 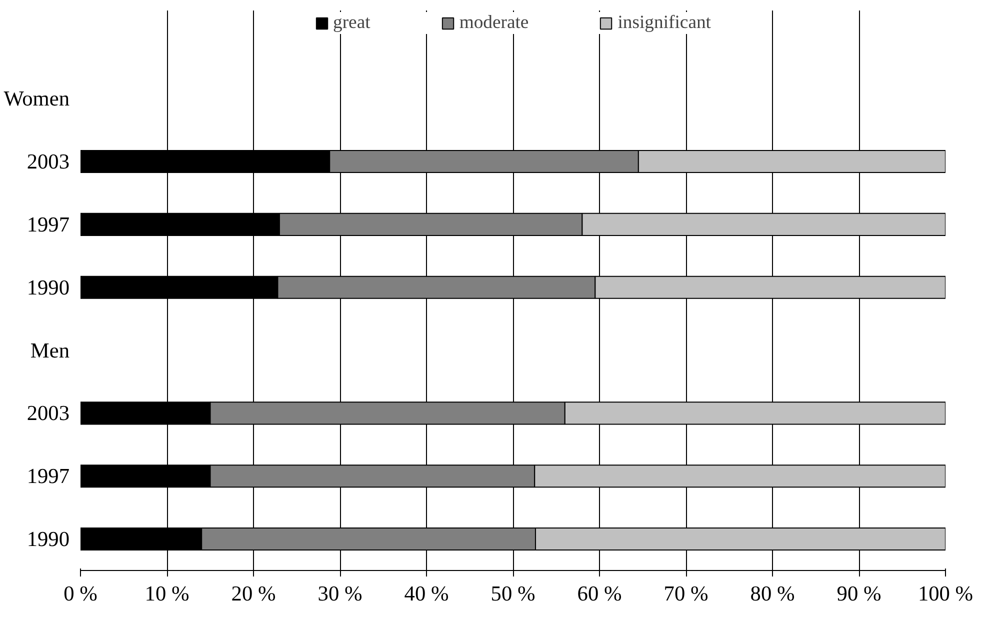 What do you see at coordinates (253, 594) in the screenshot?
I see `x-tick-label: 20 %` at bounding box center [253, 594].